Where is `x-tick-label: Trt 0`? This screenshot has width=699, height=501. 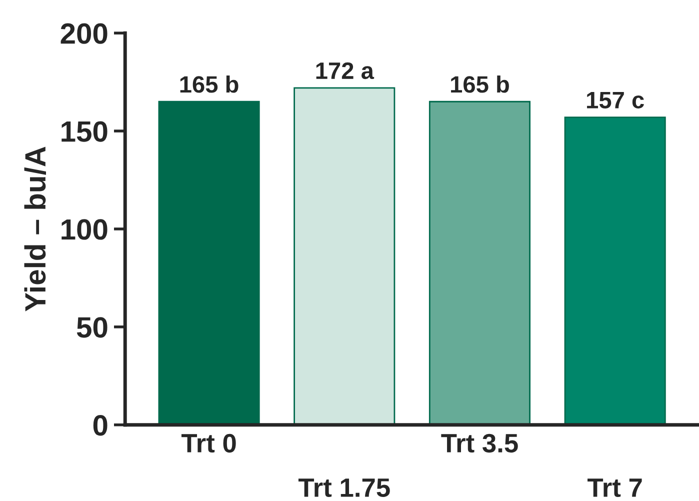
x-tick-label: Trt 0 is located at coordinates (208, 443).